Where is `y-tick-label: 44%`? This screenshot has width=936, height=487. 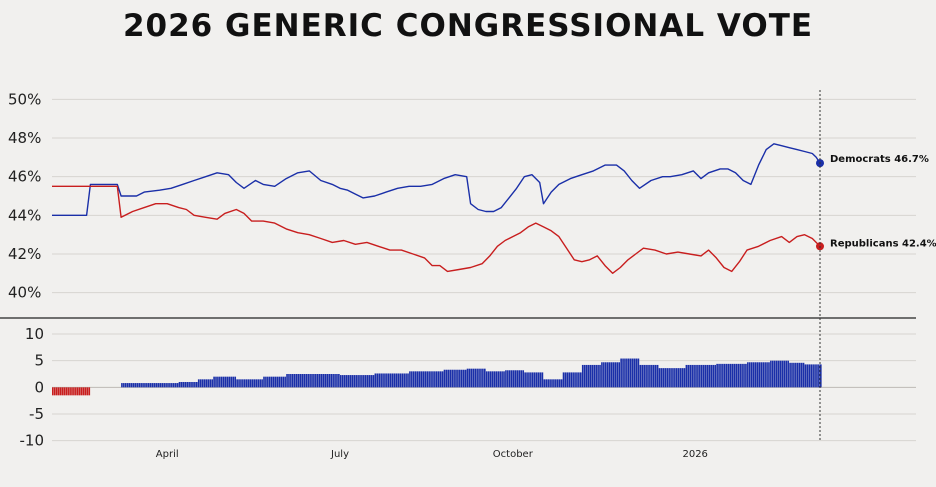 y-tick-label: 44% is located at coordinates (24, 215).